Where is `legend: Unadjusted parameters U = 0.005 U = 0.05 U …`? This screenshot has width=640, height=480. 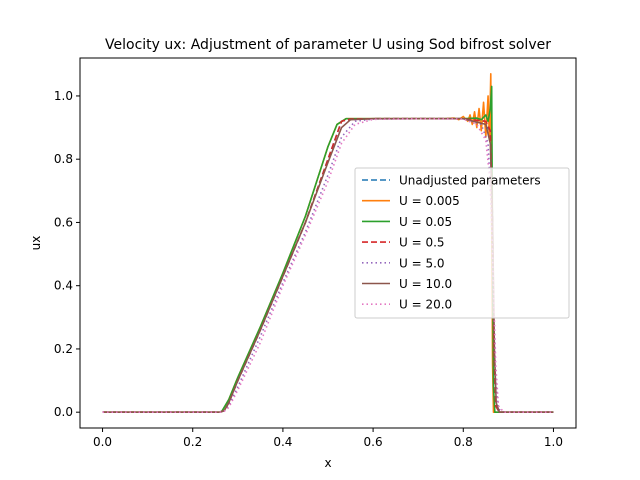
legend: Unadjusted parameters U = 0.005 U = 0.05 U … is located at coordinates (462, 243).